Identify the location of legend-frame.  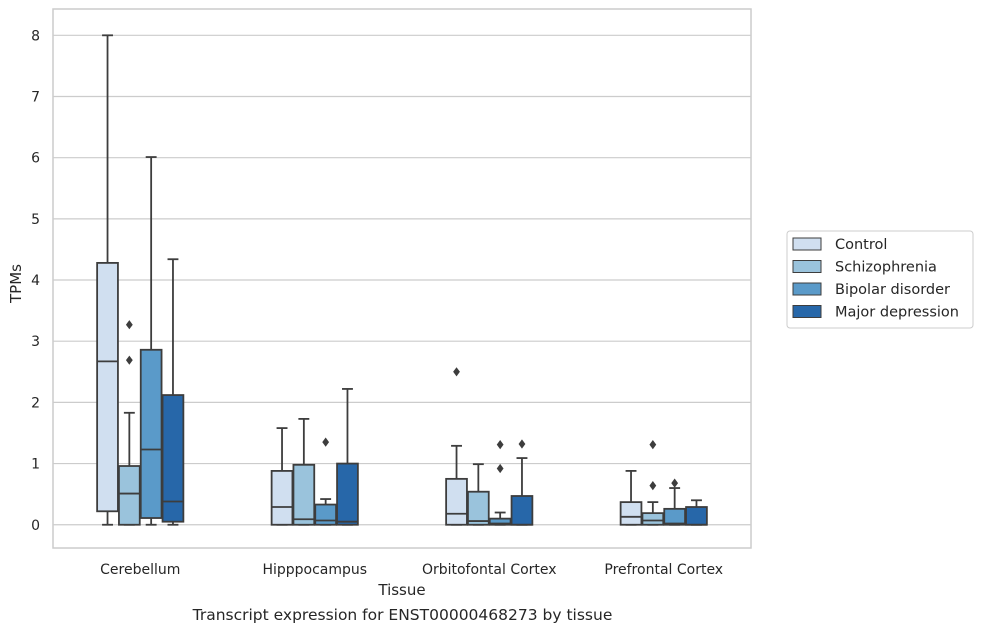
(880, 279).